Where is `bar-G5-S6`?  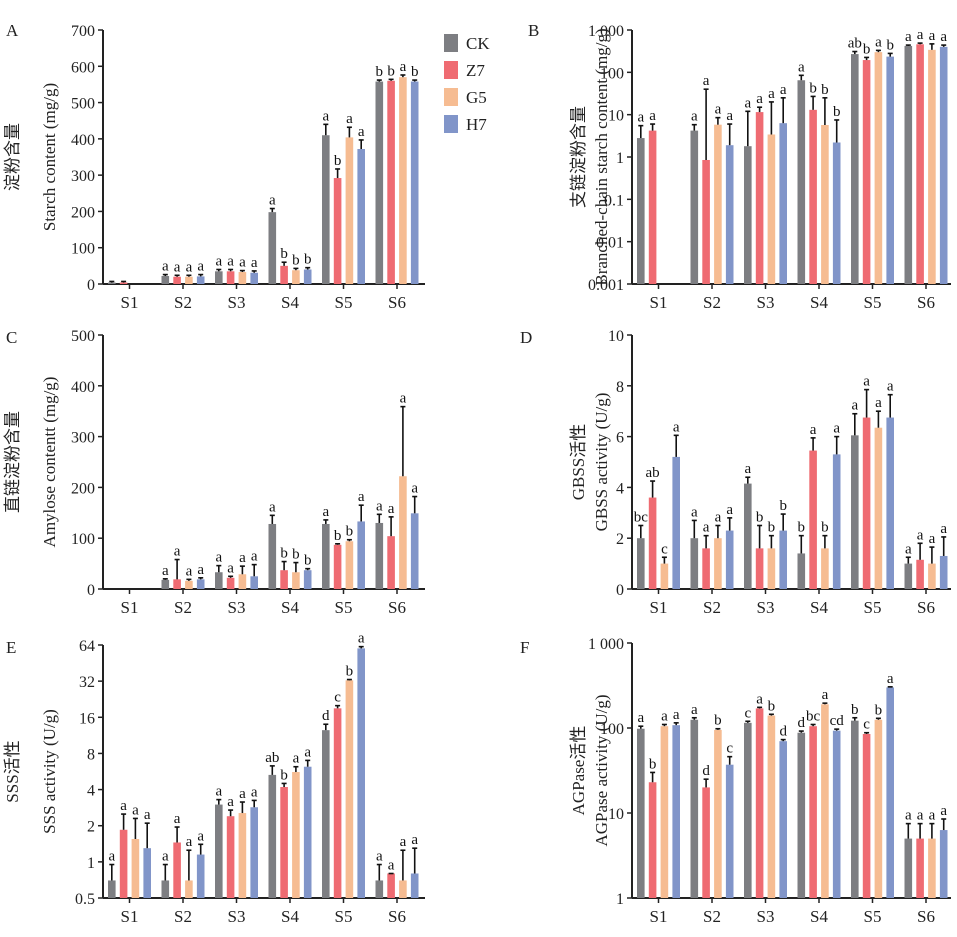 bar-G5-S6 is located at coordinates (932, 576).